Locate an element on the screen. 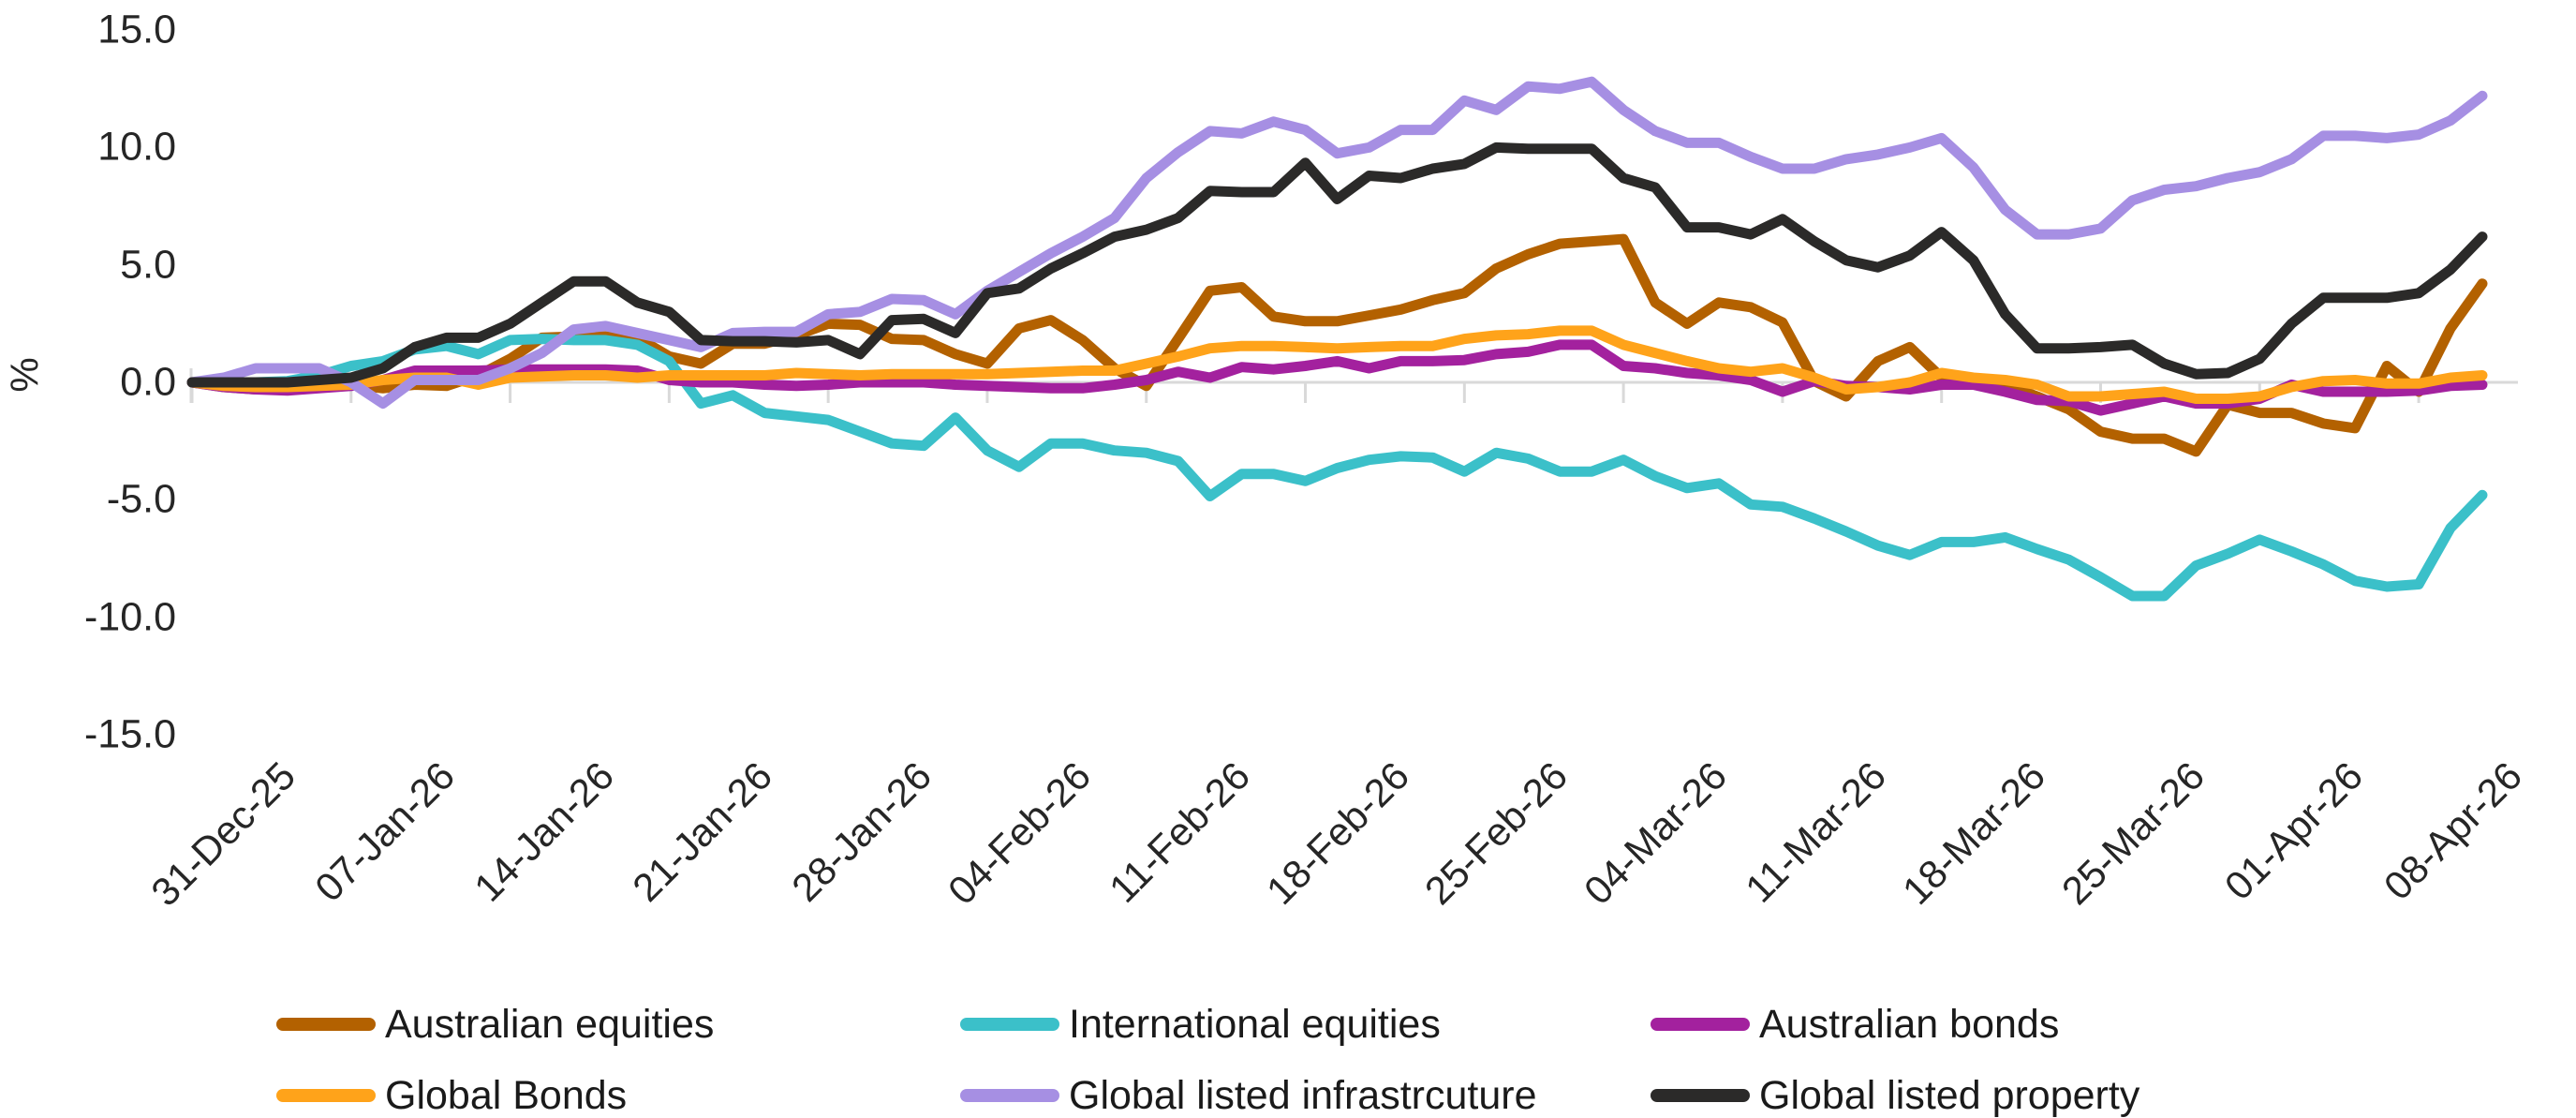 Image resolution: width=2576 pixels, height=1118 pixels. legend-item-australian-bonds: Australian bonds is located at coordinates (1855, 1024).